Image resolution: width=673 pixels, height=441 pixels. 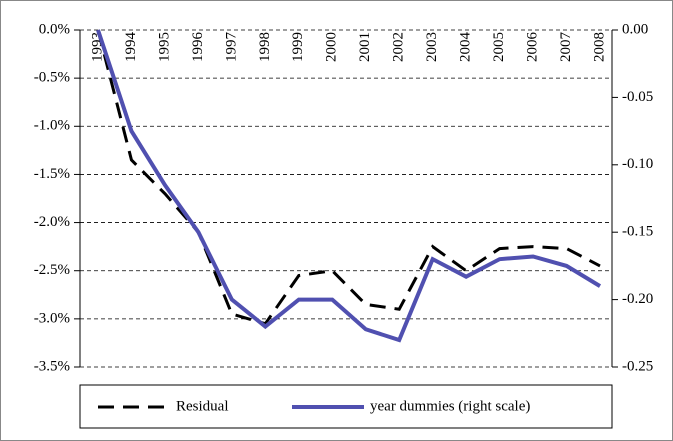 I want to click on x-tick-label: 1998, so click(x=265, y=47).